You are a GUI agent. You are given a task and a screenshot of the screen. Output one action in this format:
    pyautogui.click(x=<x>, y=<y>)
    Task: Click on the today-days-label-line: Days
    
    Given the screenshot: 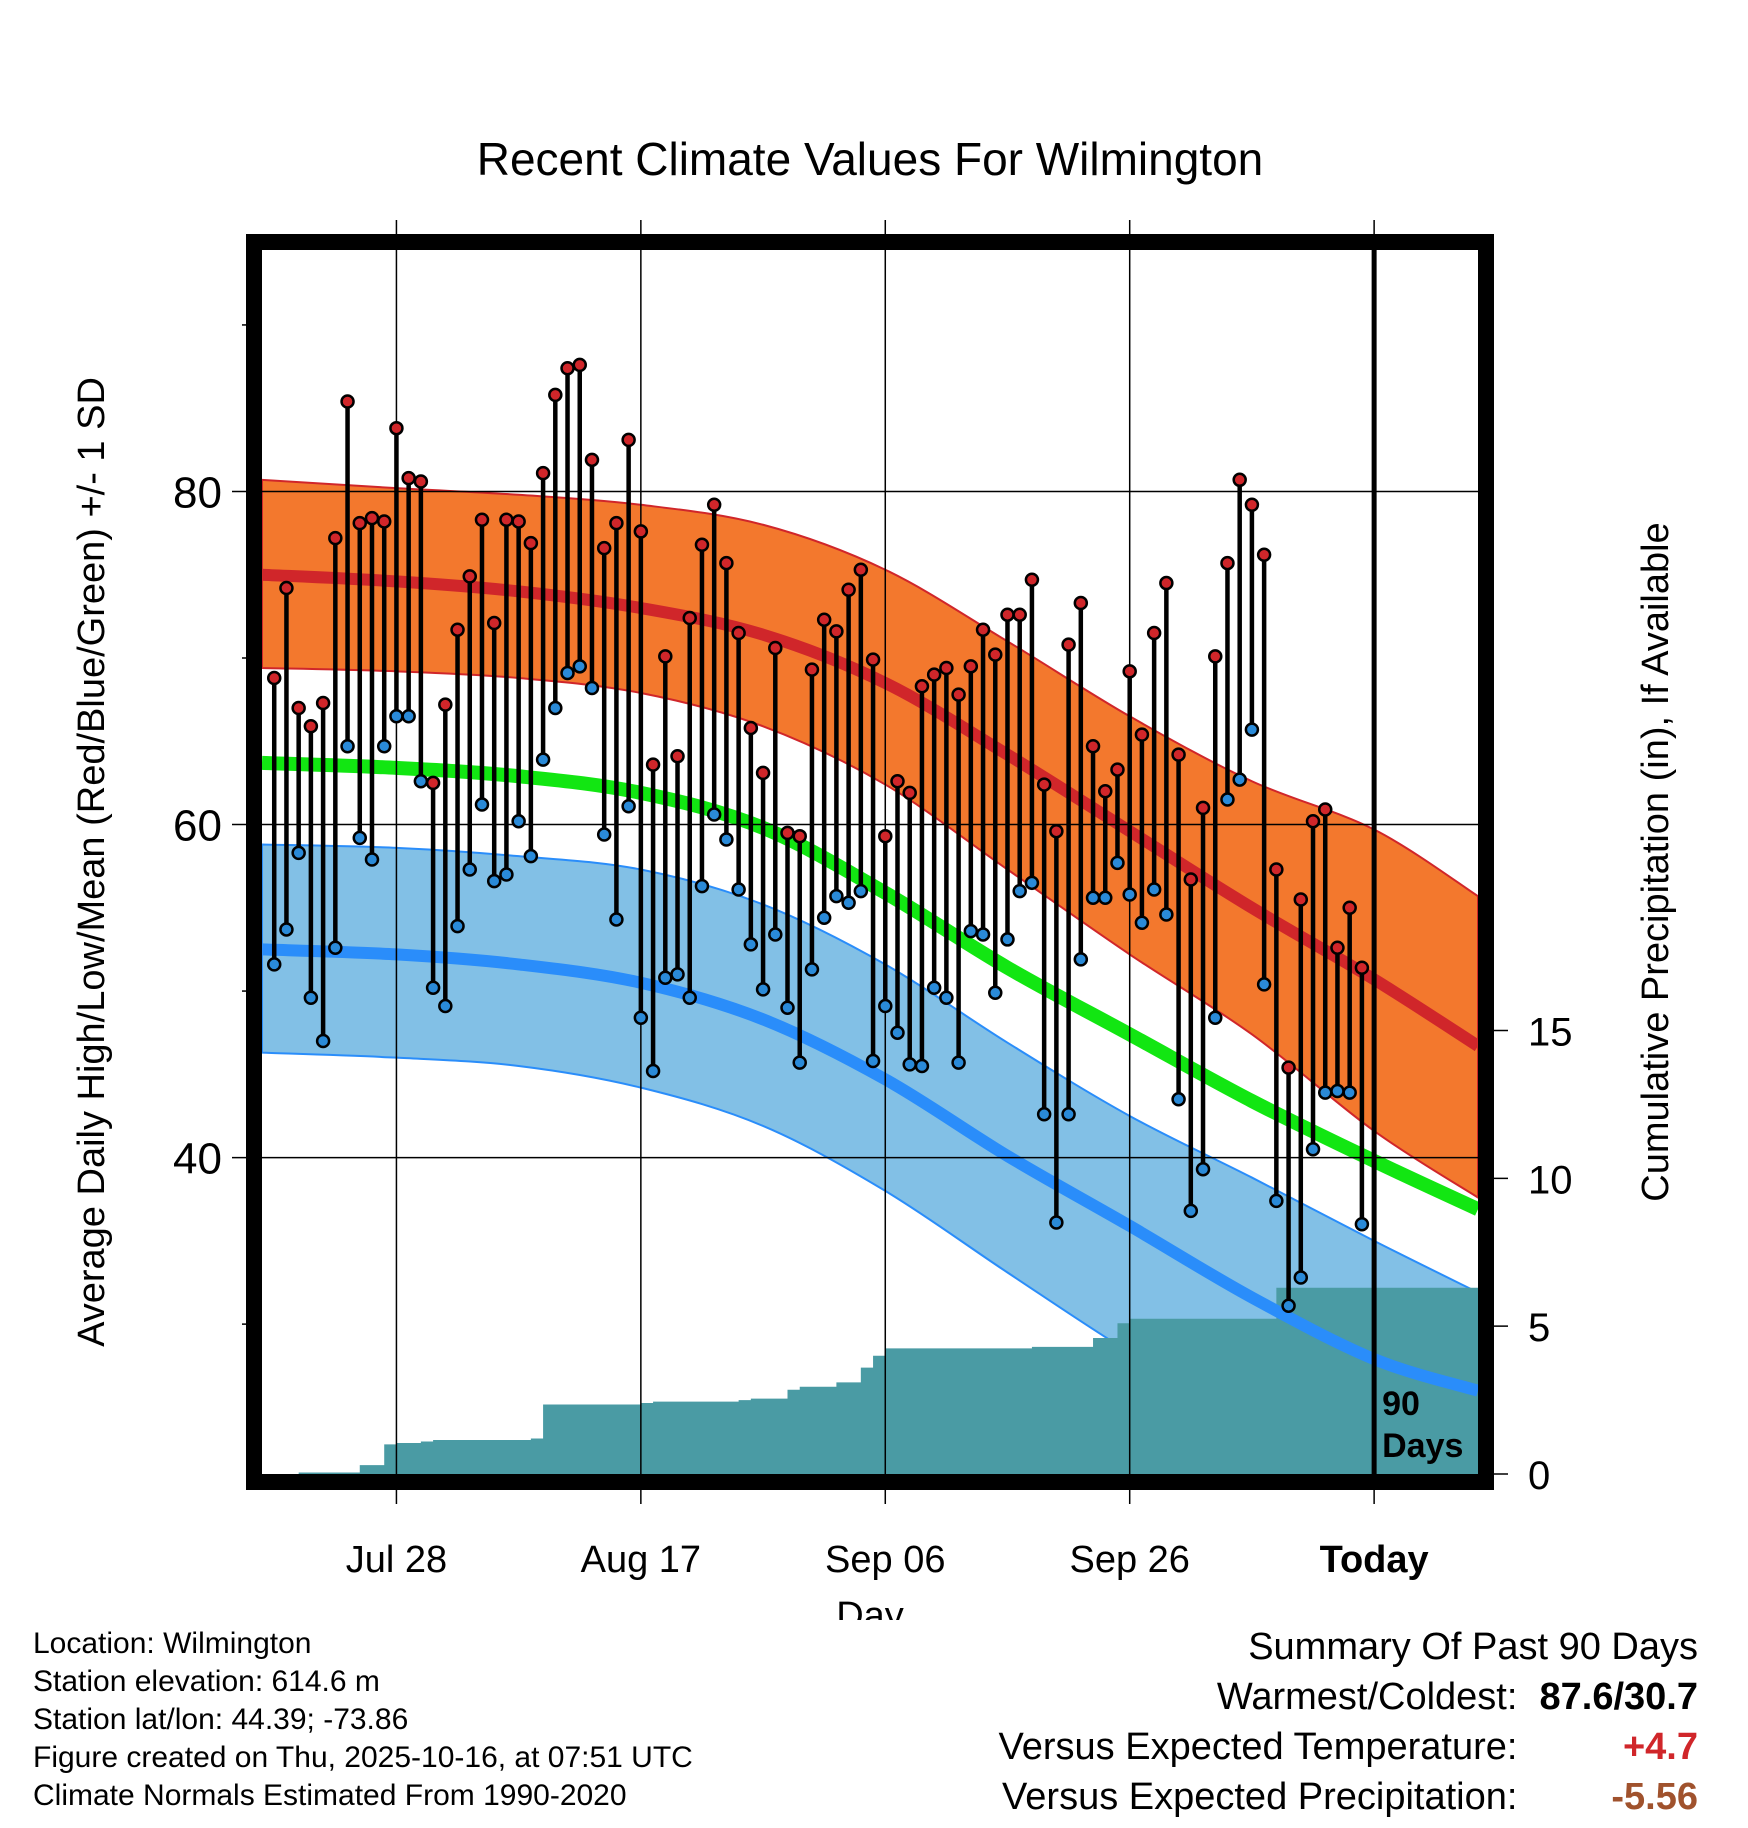 What is the action you would take?
    pyautogui.click(x=1422, y=1446)
    